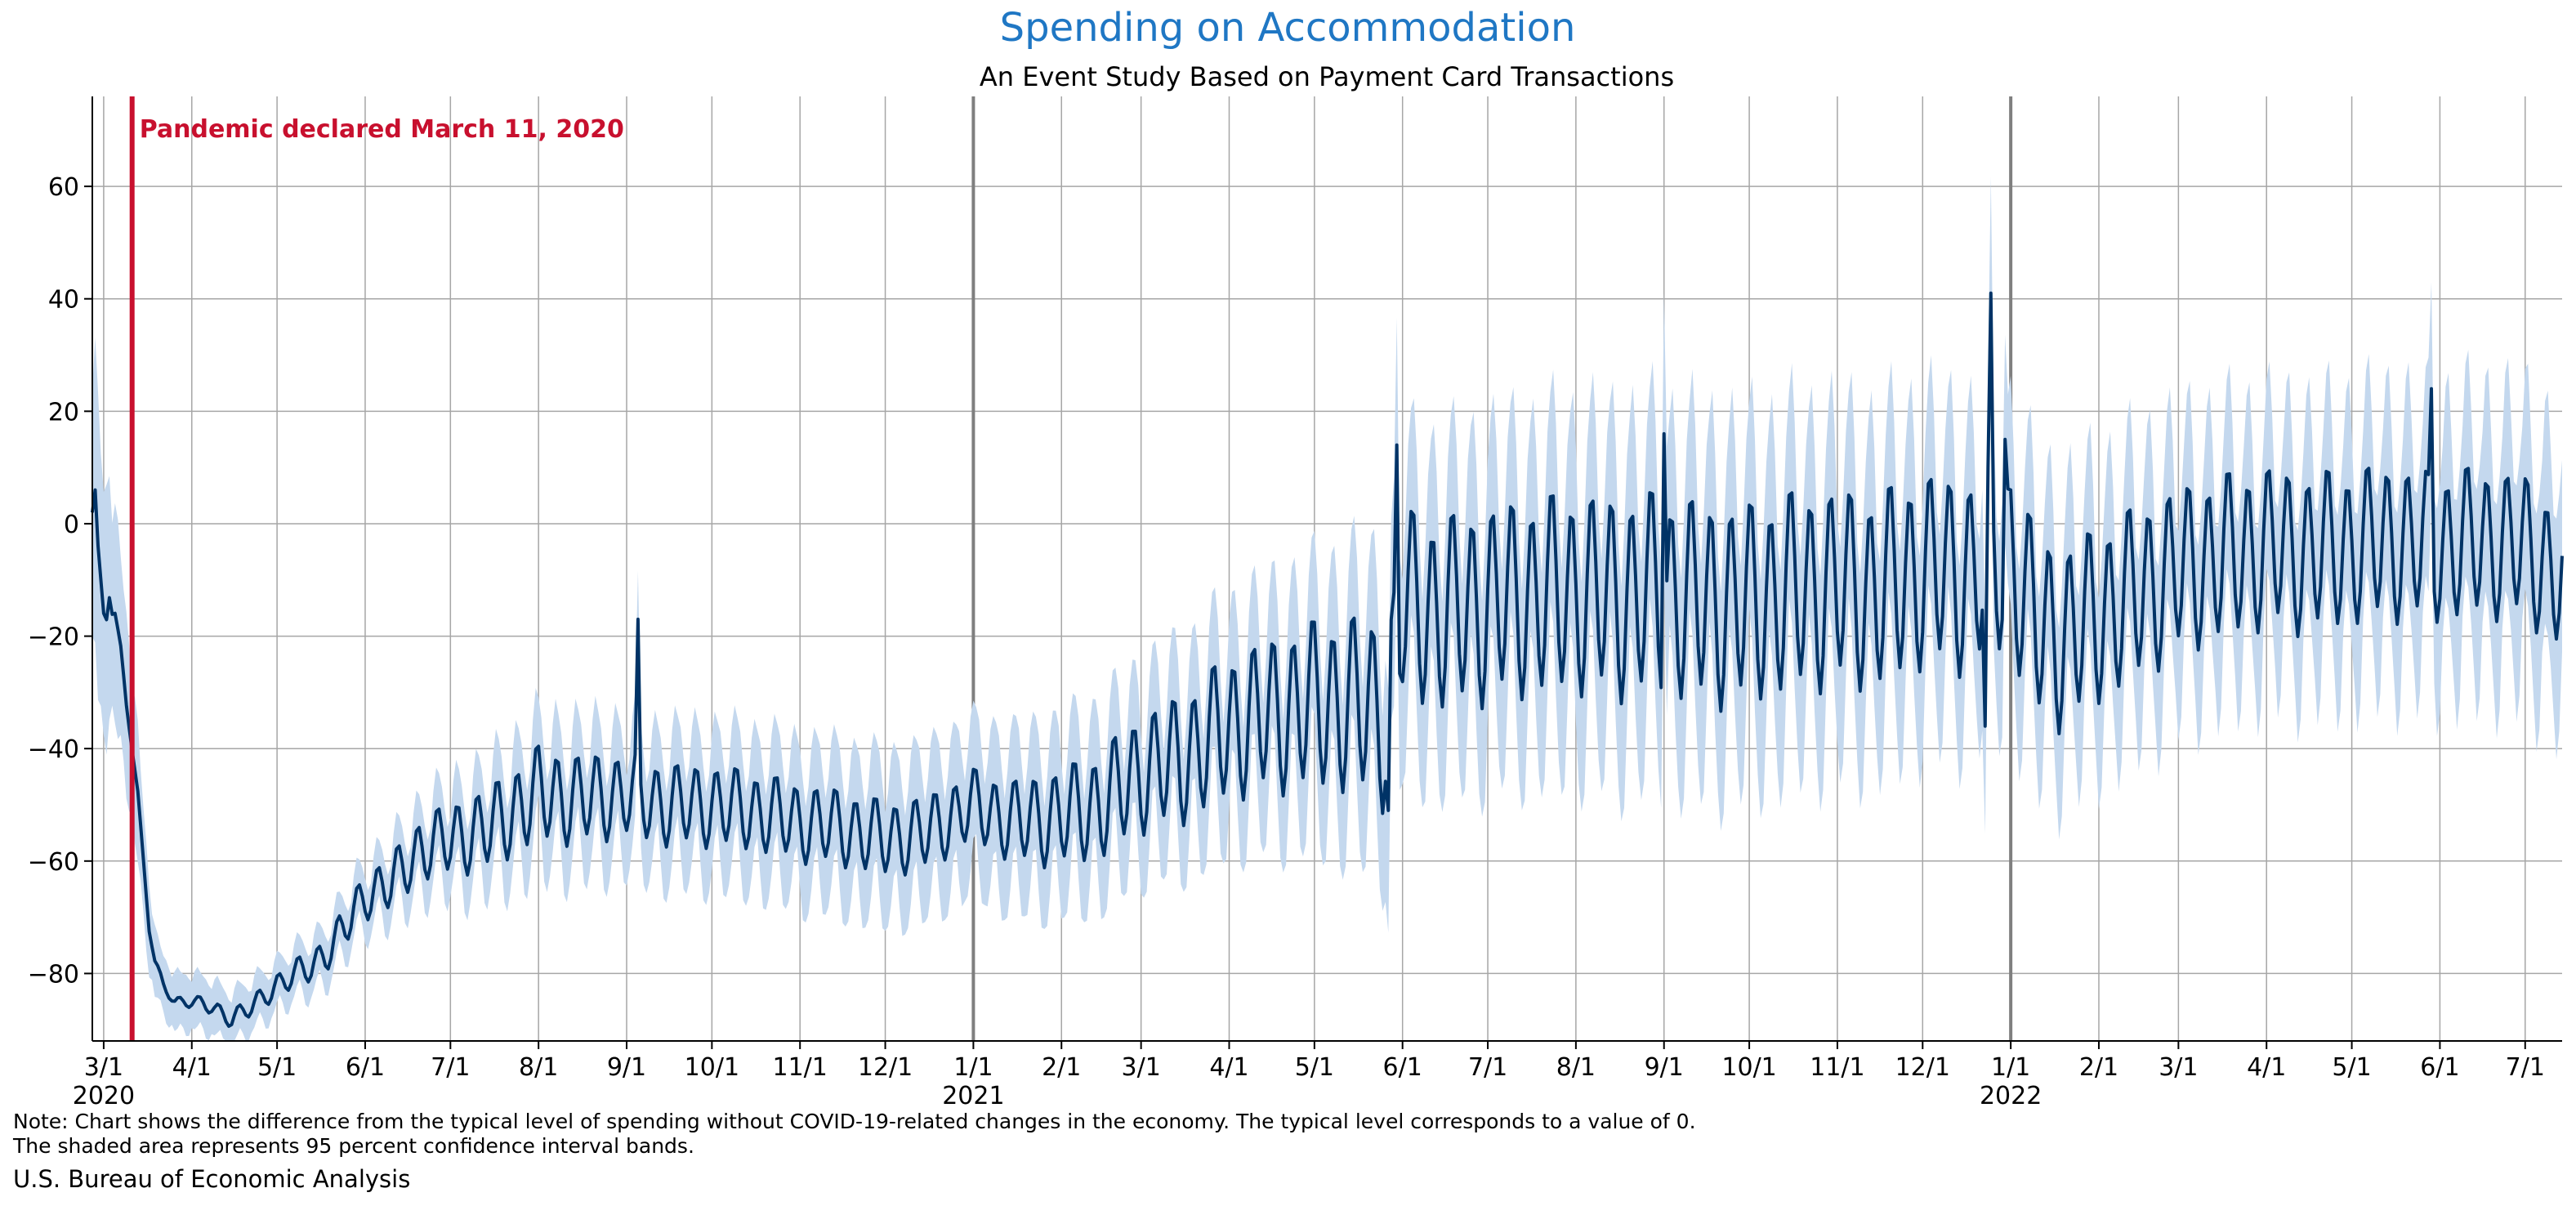 The height and width of the screenshot is (1206, 2576). What do you see at coordinates (64, 412) in the screenshot?
I see `y-tick-label: 20` at bounding box center [64, 412].